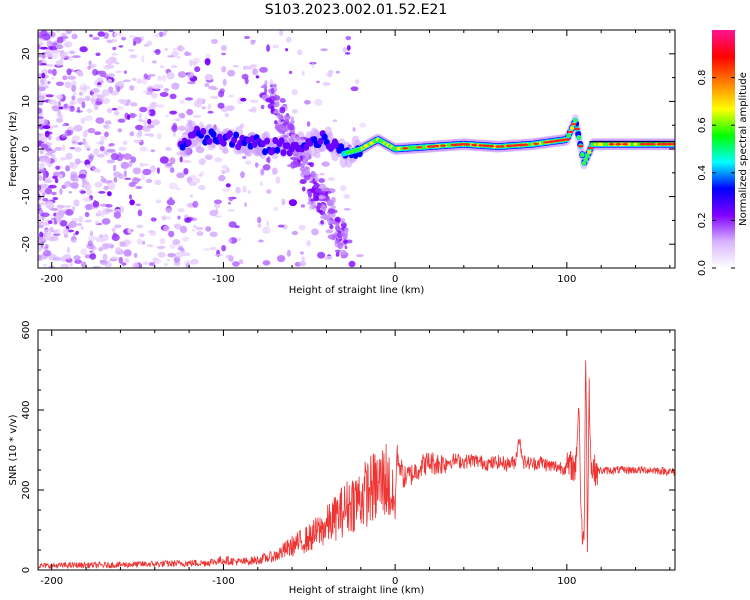 The height and width of the screenshot is (600, 750). I want to click on x-tick-label: 100, so click(566, 581).